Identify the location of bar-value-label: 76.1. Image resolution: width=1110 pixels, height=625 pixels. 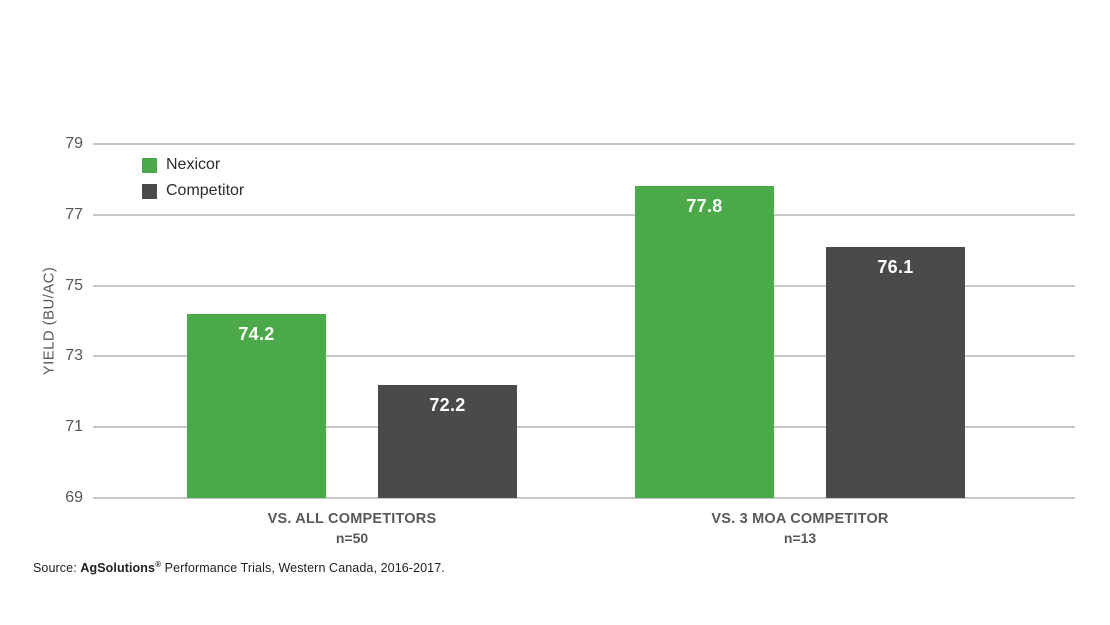
(895, 266).